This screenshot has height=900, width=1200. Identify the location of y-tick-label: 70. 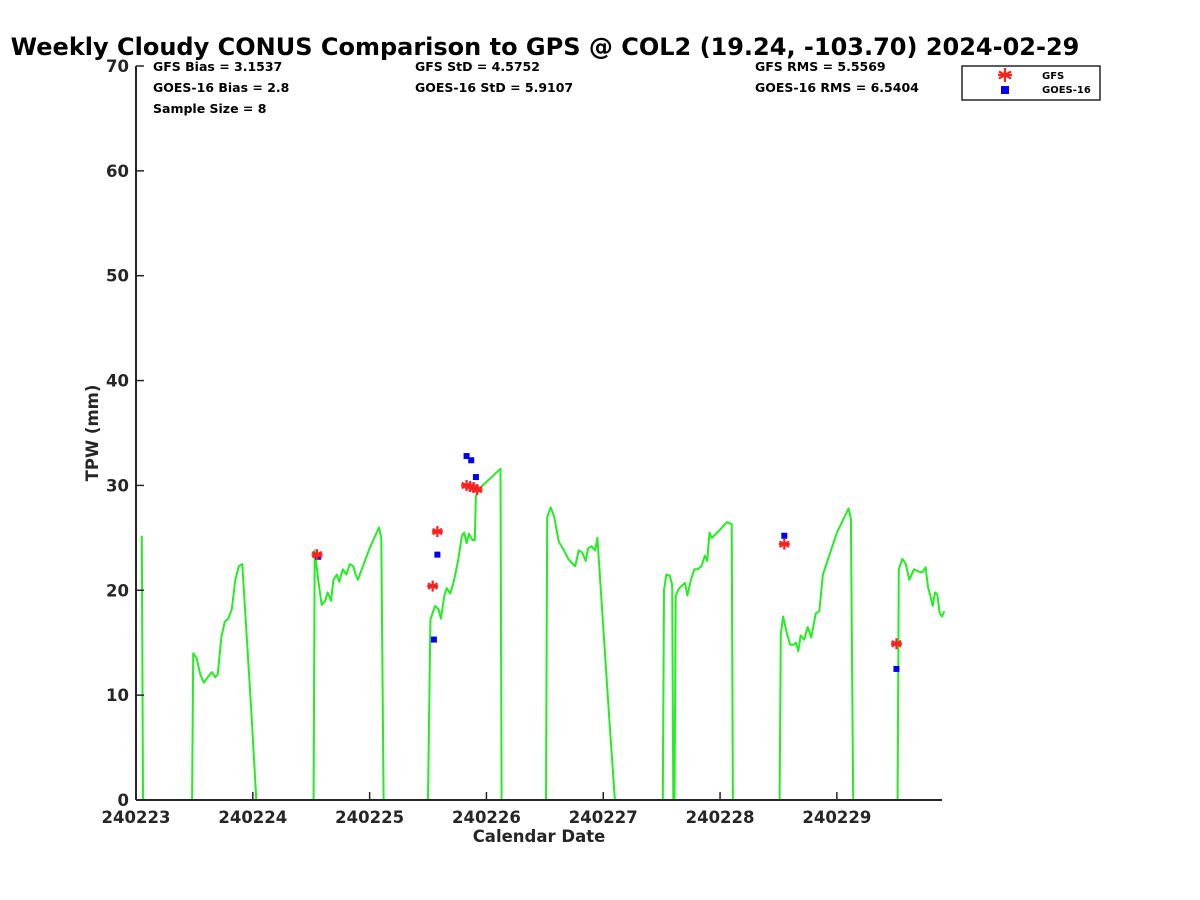
(117, 66).